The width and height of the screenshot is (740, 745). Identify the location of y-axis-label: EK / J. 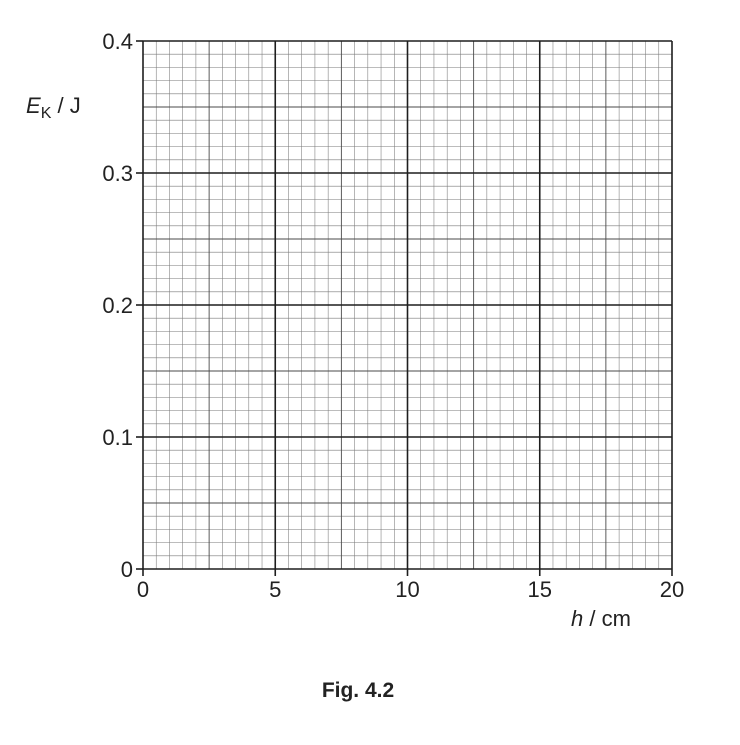
(53, 107).